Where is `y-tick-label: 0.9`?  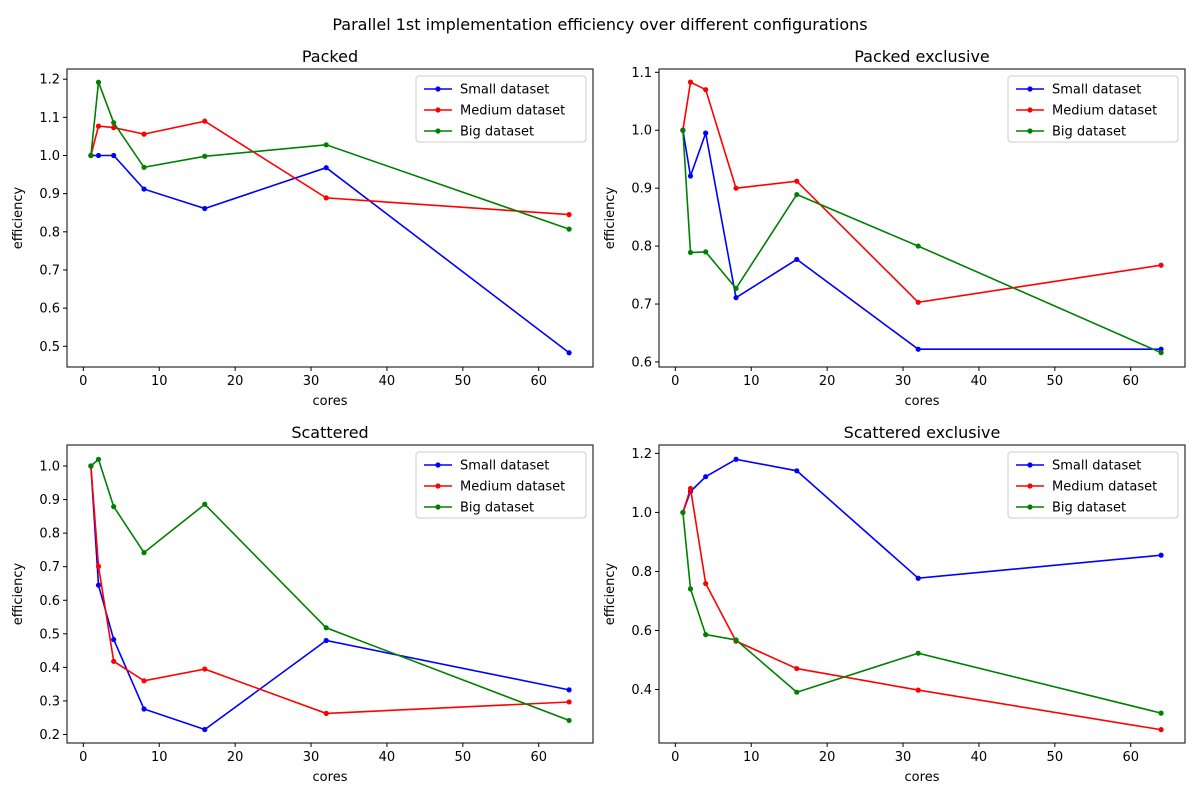 y-tick-label: 0.9 is located at coordinates (49, 194).